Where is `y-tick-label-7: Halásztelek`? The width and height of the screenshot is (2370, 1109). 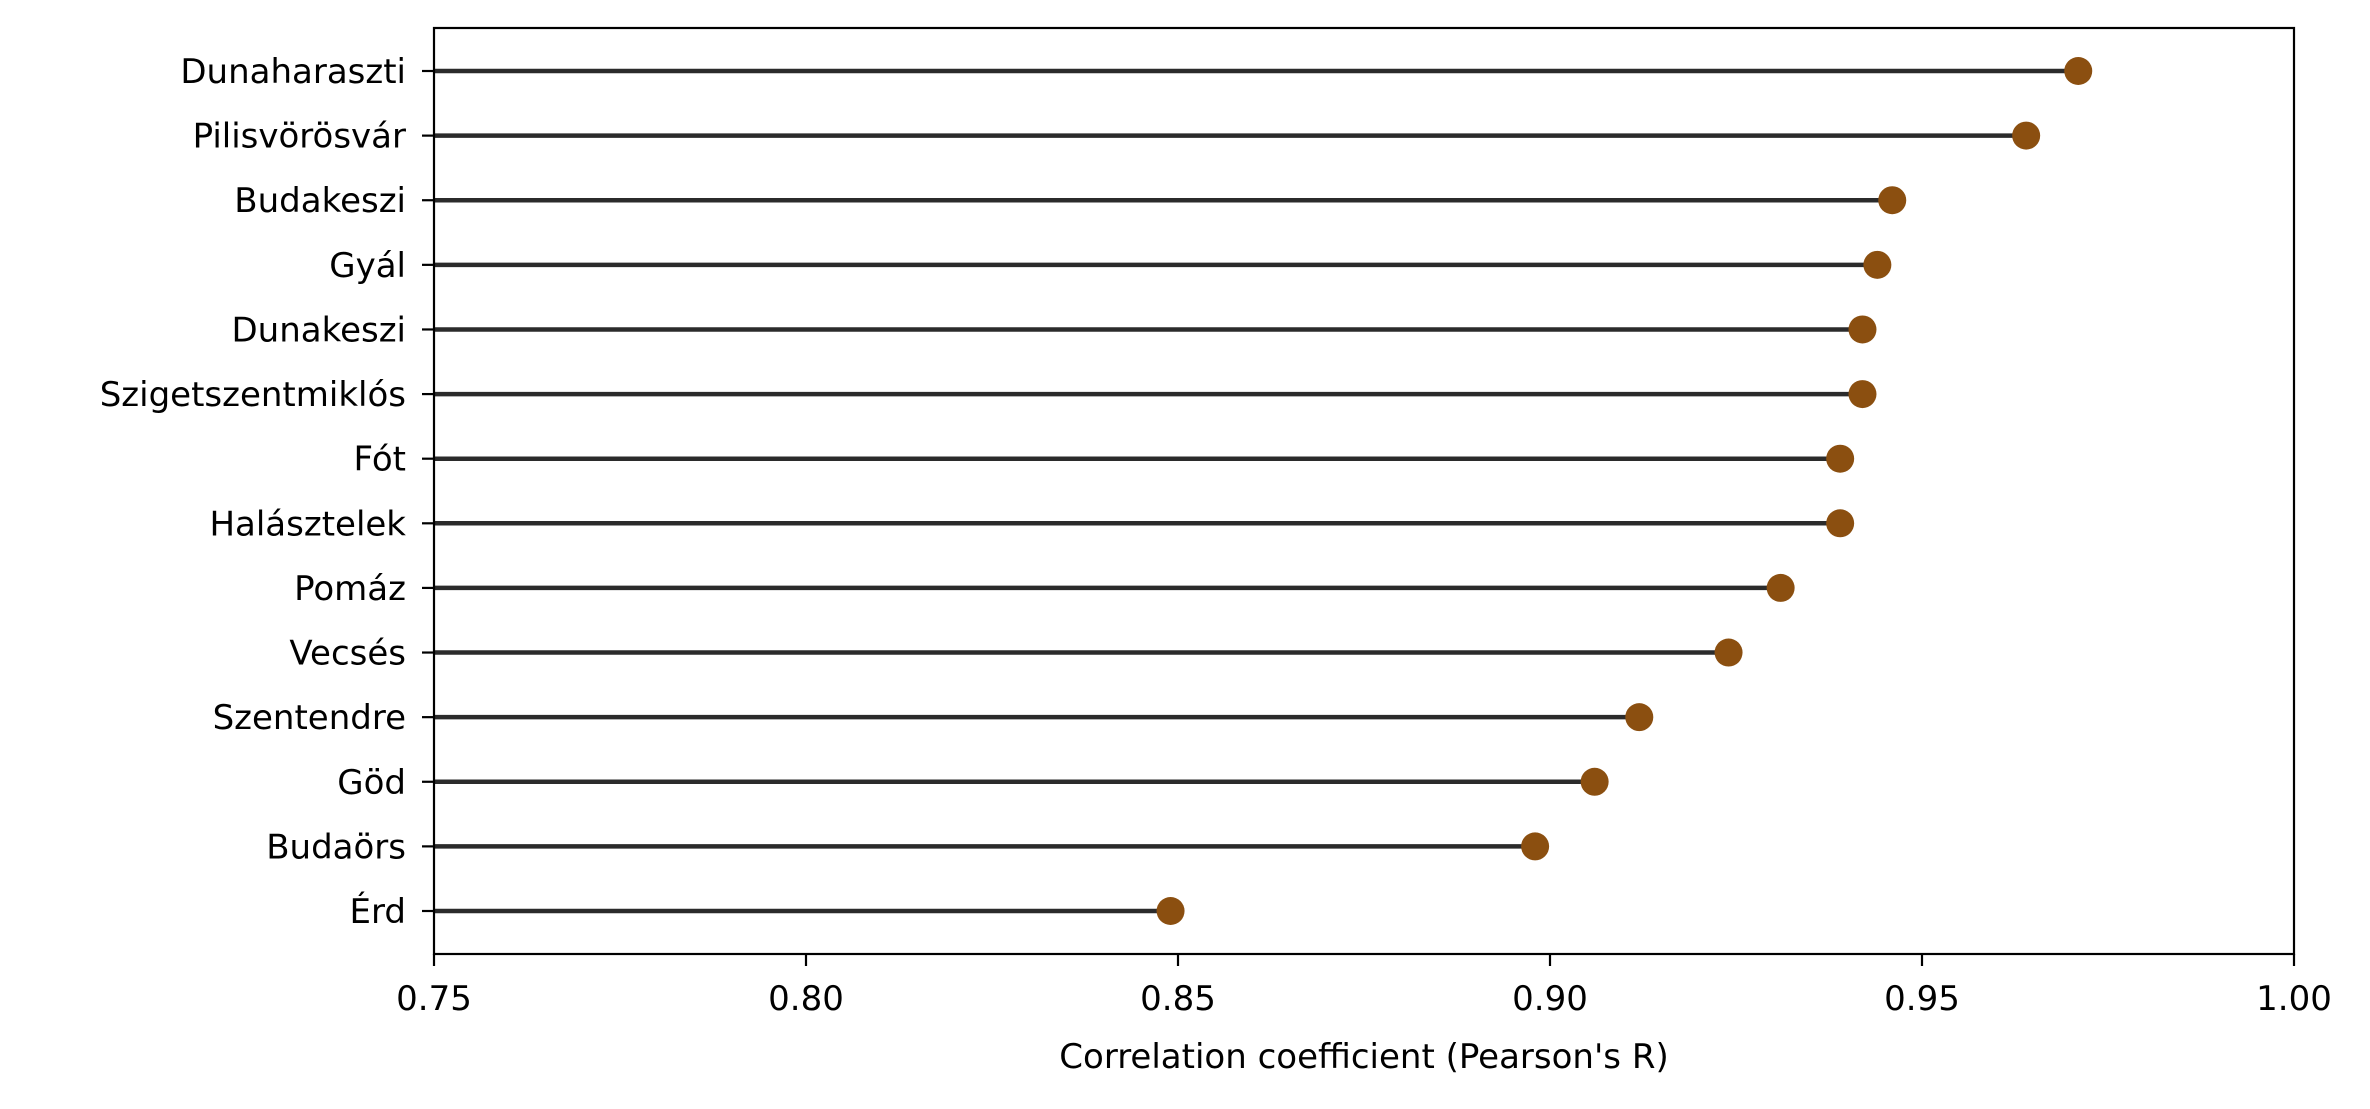
y-tick-label-7: Halásztelek is located at coordinates (307, 524).